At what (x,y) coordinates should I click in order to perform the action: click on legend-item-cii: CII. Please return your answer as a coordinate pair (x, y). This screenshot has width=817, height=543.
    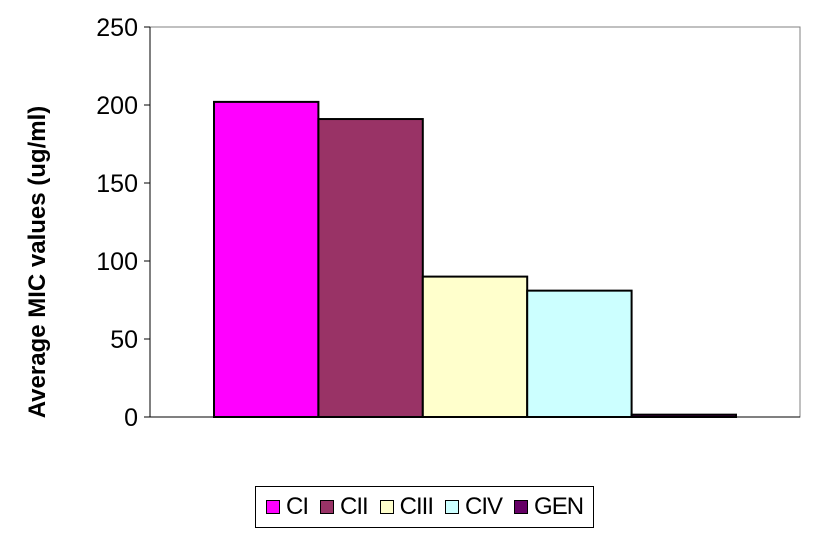
    Looking at the image, I should click on (344, 507).